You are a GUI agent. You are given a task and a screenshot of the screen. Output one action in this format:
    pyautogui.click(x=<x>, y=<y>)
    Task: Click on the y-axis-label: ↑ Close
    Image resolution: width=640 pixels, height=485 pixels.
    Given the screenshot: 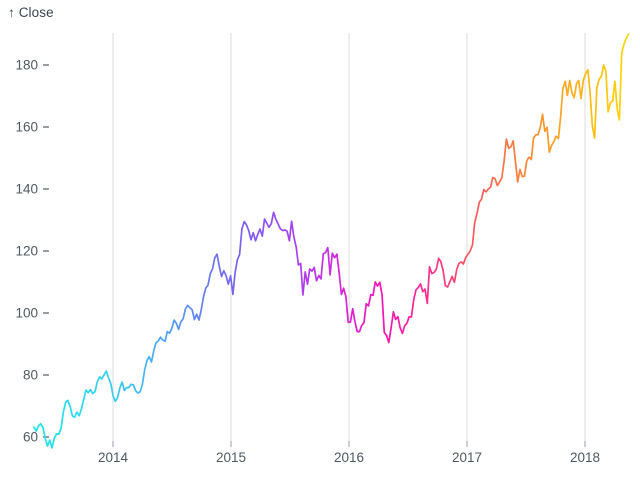 What is the action you would take?
    pyautogui.click(x=31, y=12)
    